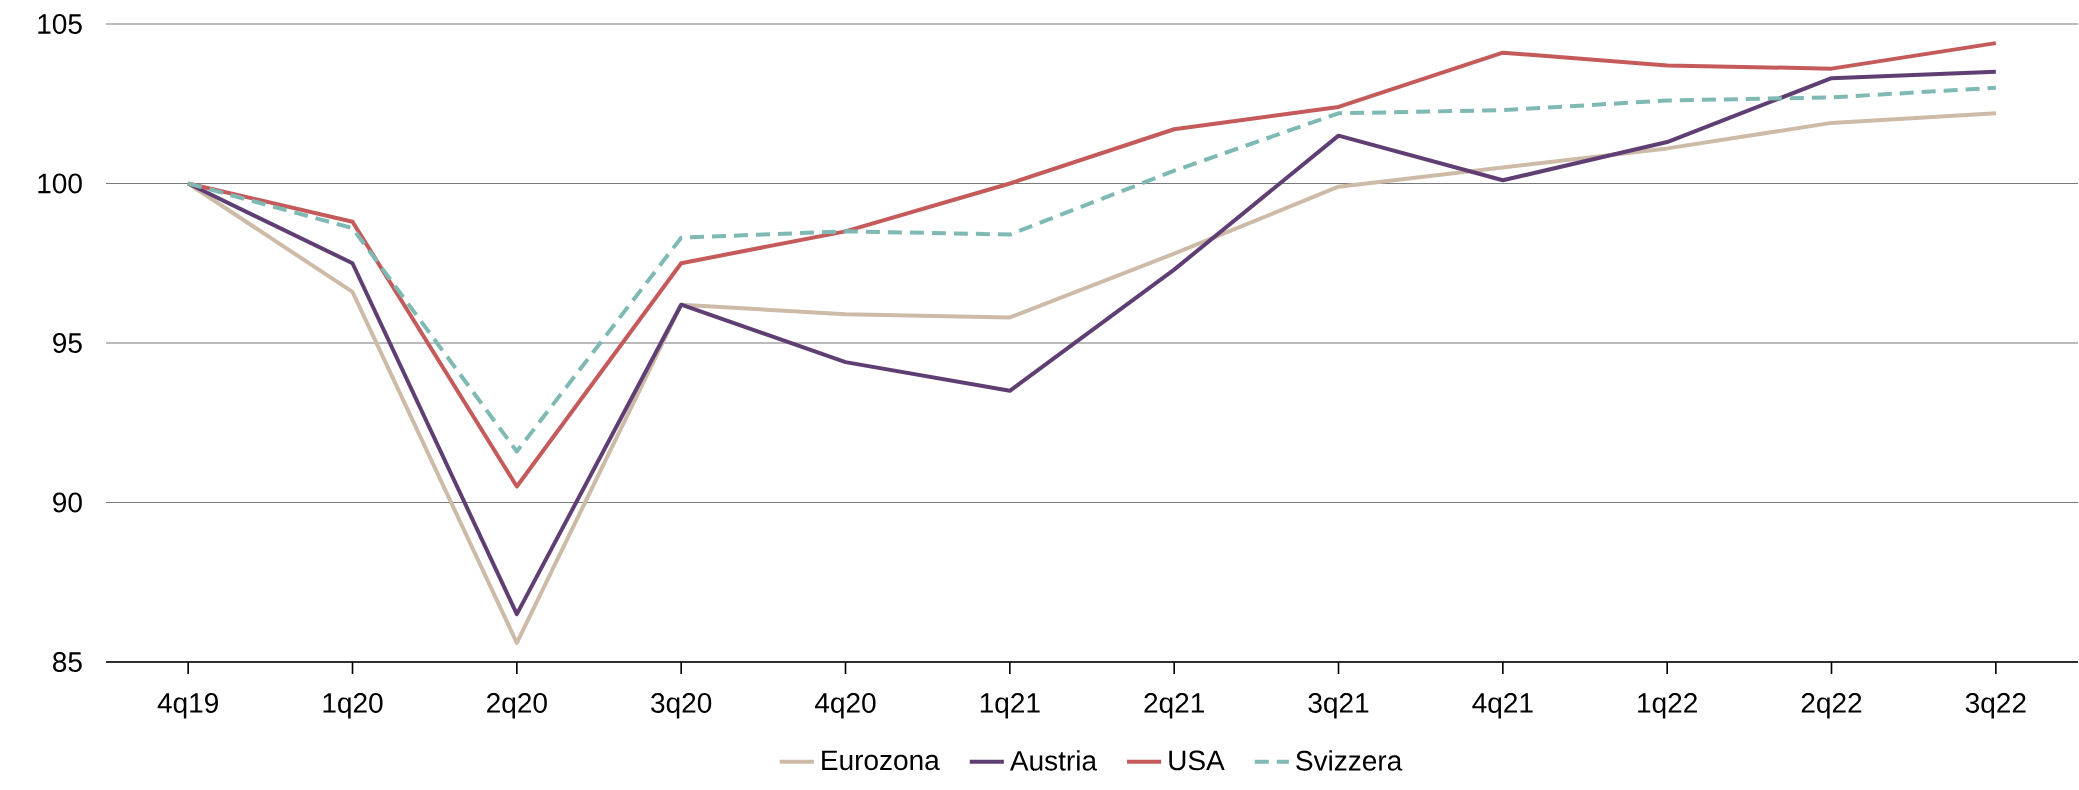 This screenshot has height=790, width=2079. I want to click on x-tick-label: 3q21, so click(1338, 706).